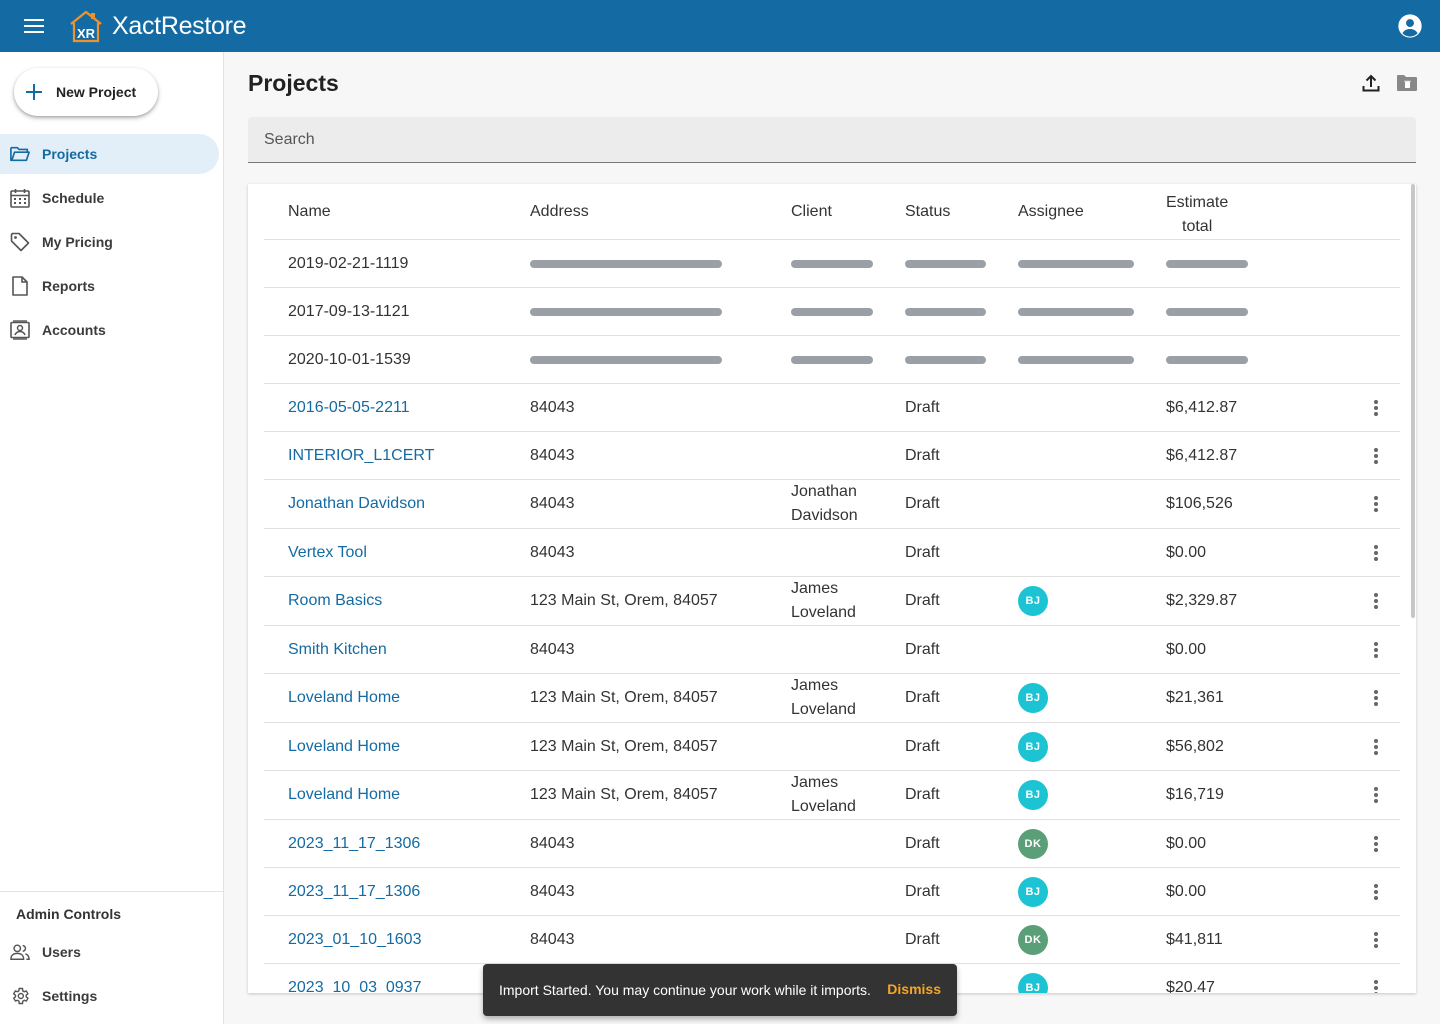 The image size is (1440, 1024). What do you see at coordinates (109, 286) in the screenshot?
I see `sidebar-item-reports: Reports` at bounding box center [109, 286].